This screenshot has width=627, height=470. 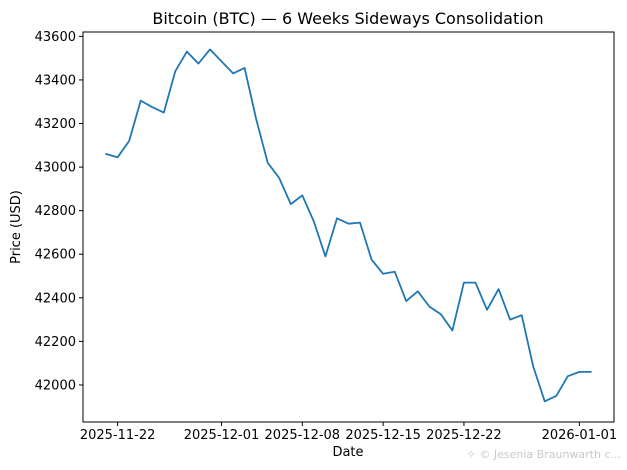 What do you see at coordinates (55, 211) in the screenshot?
I see `y-tick-label: 42800` at bounding box center [55, 211].